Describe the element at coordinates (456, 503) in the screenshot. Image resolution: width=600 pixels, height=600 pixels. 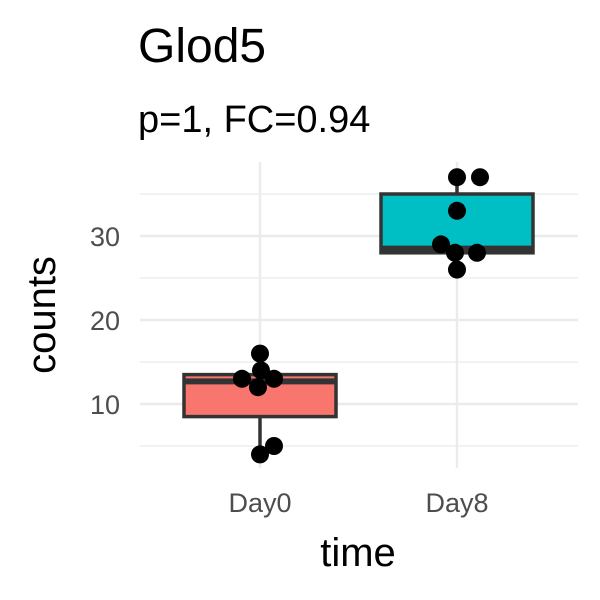
I see `x-tick-label: Day8` at that location.